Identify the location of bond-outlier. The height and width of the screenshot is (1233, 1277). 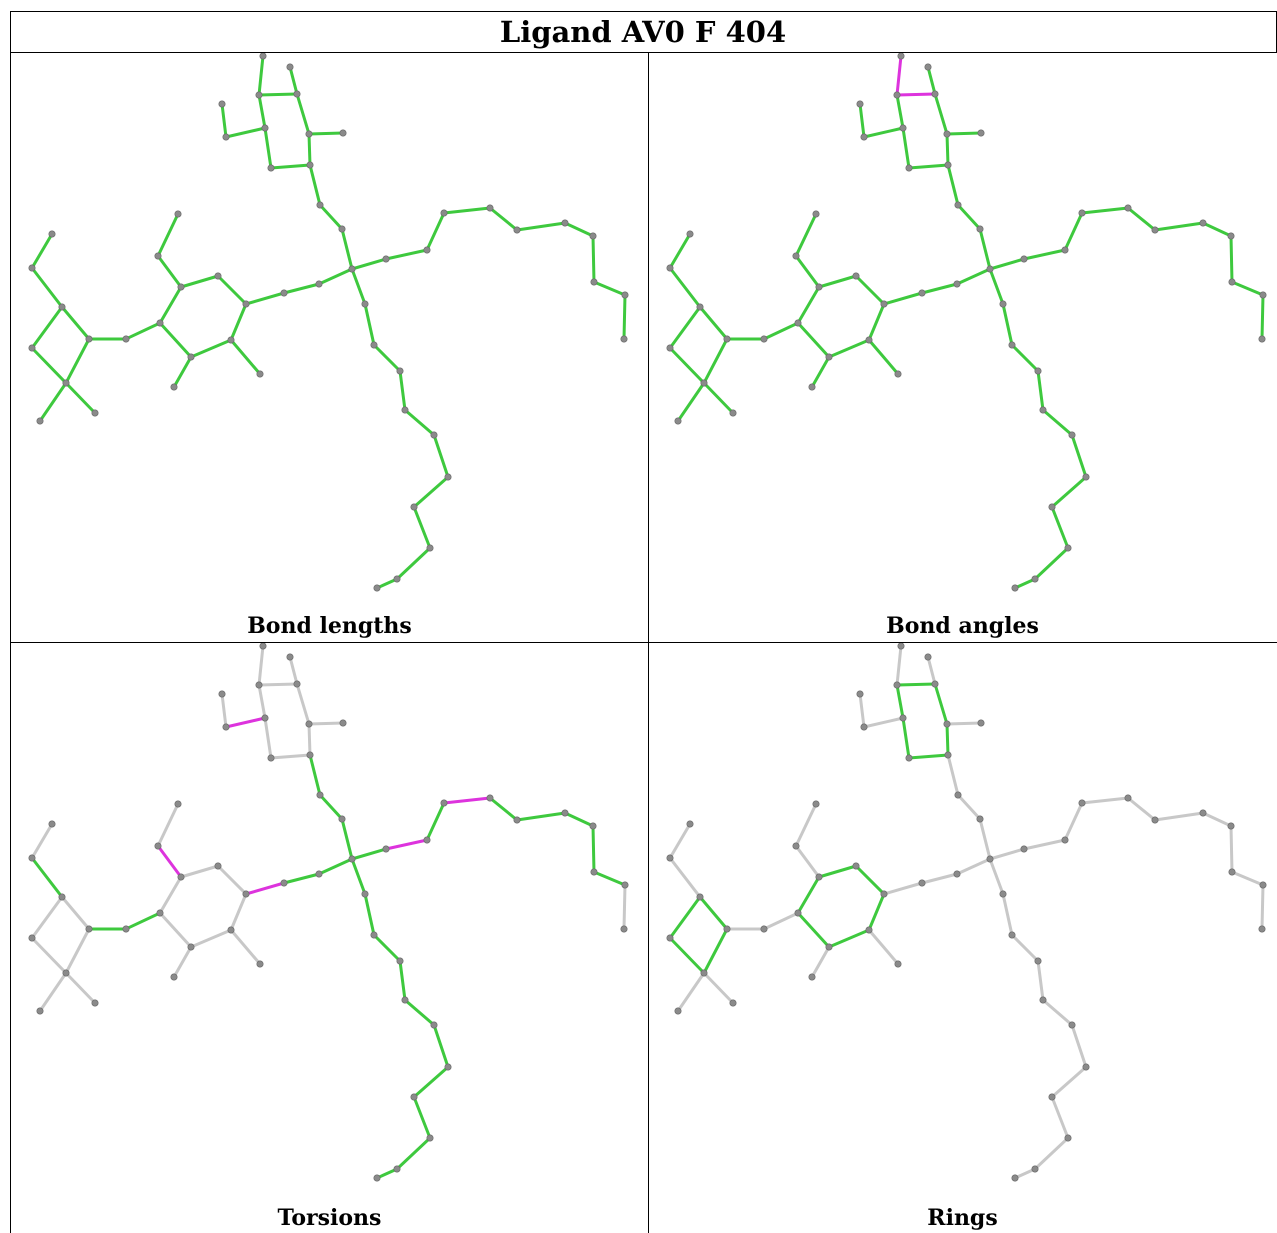
(916, 94).